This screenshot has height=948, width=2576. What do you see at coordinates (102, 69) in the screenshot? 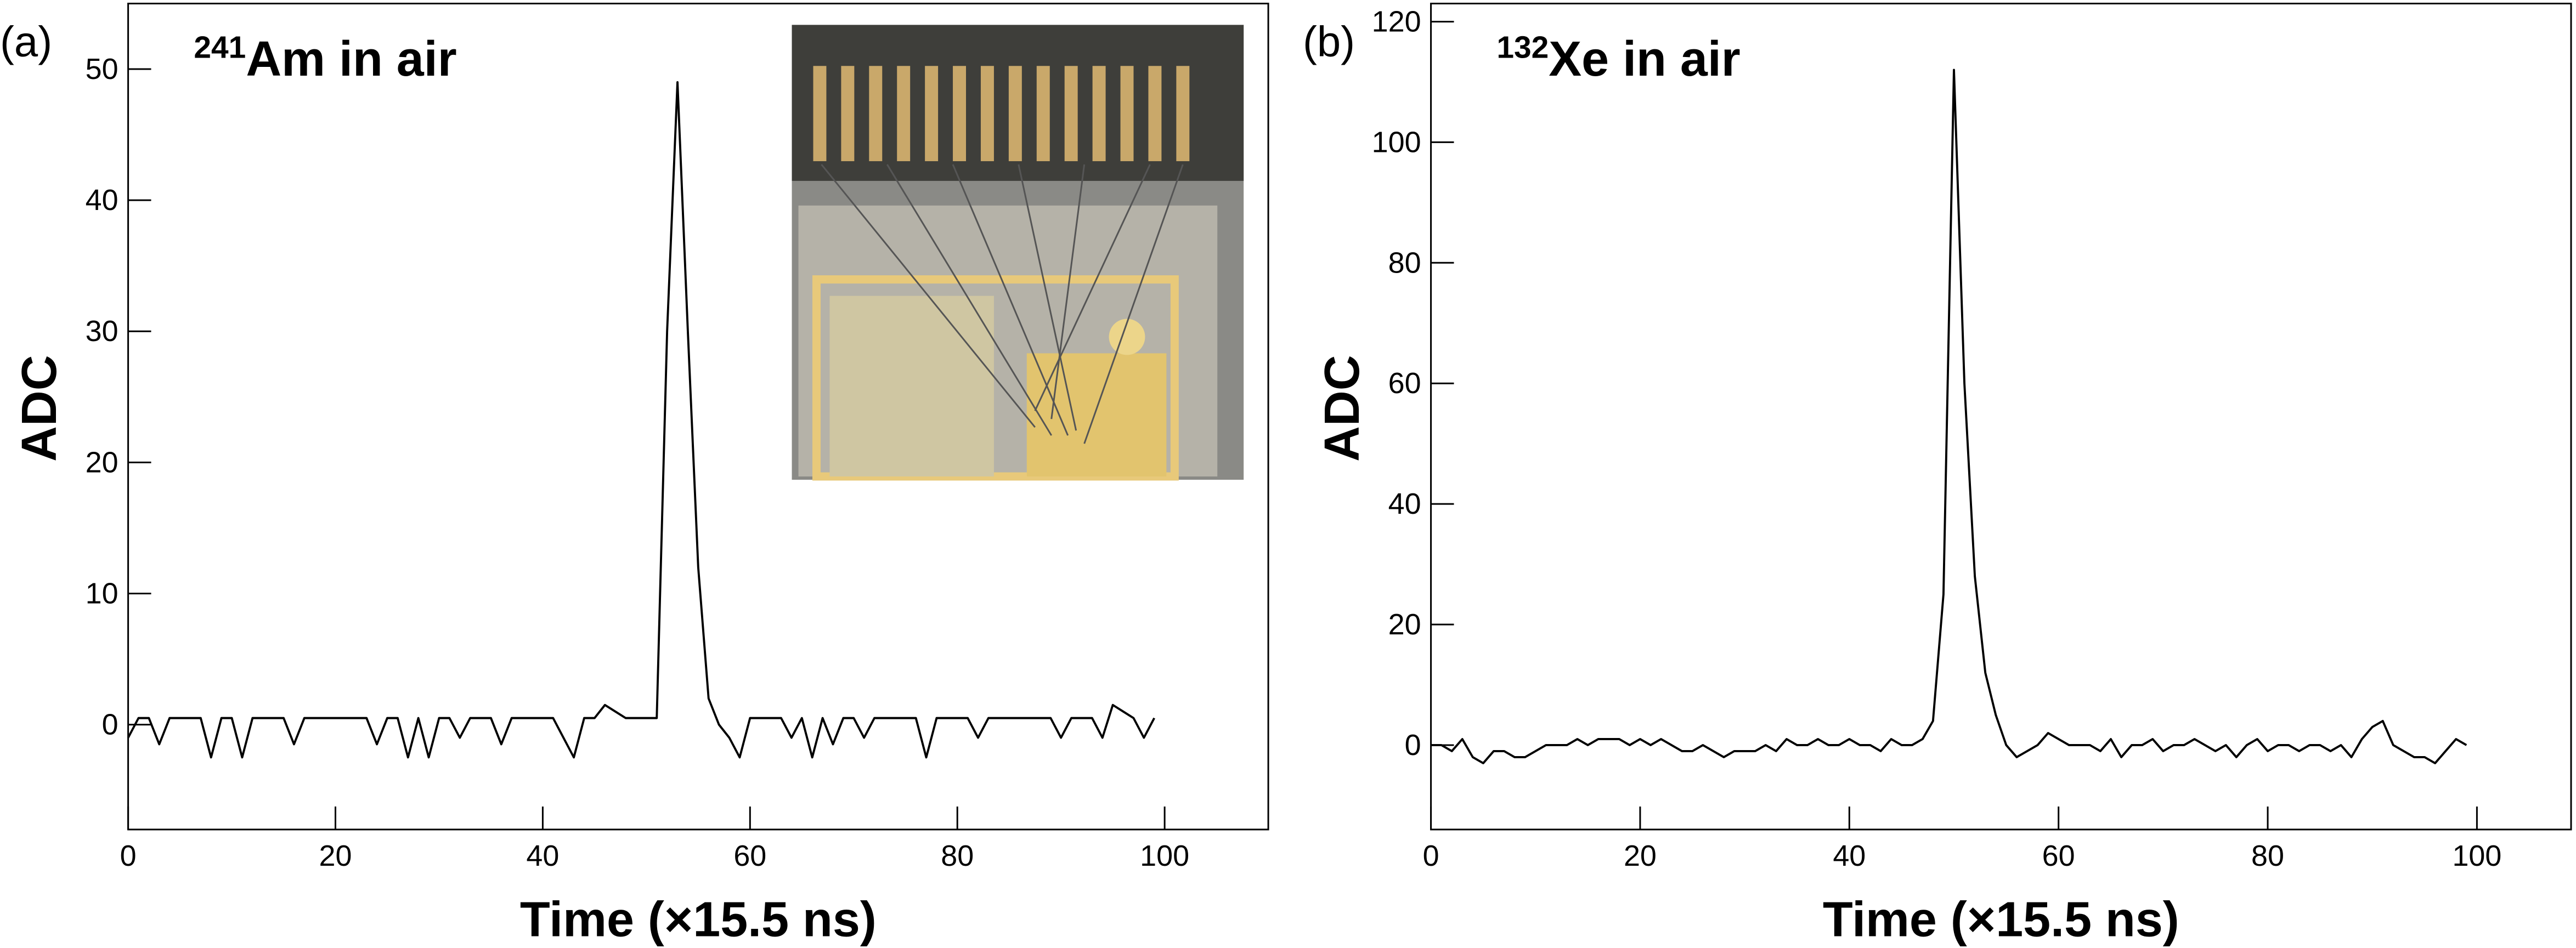
I see `y-tick-label: 50` at bounding box center [102, 69].